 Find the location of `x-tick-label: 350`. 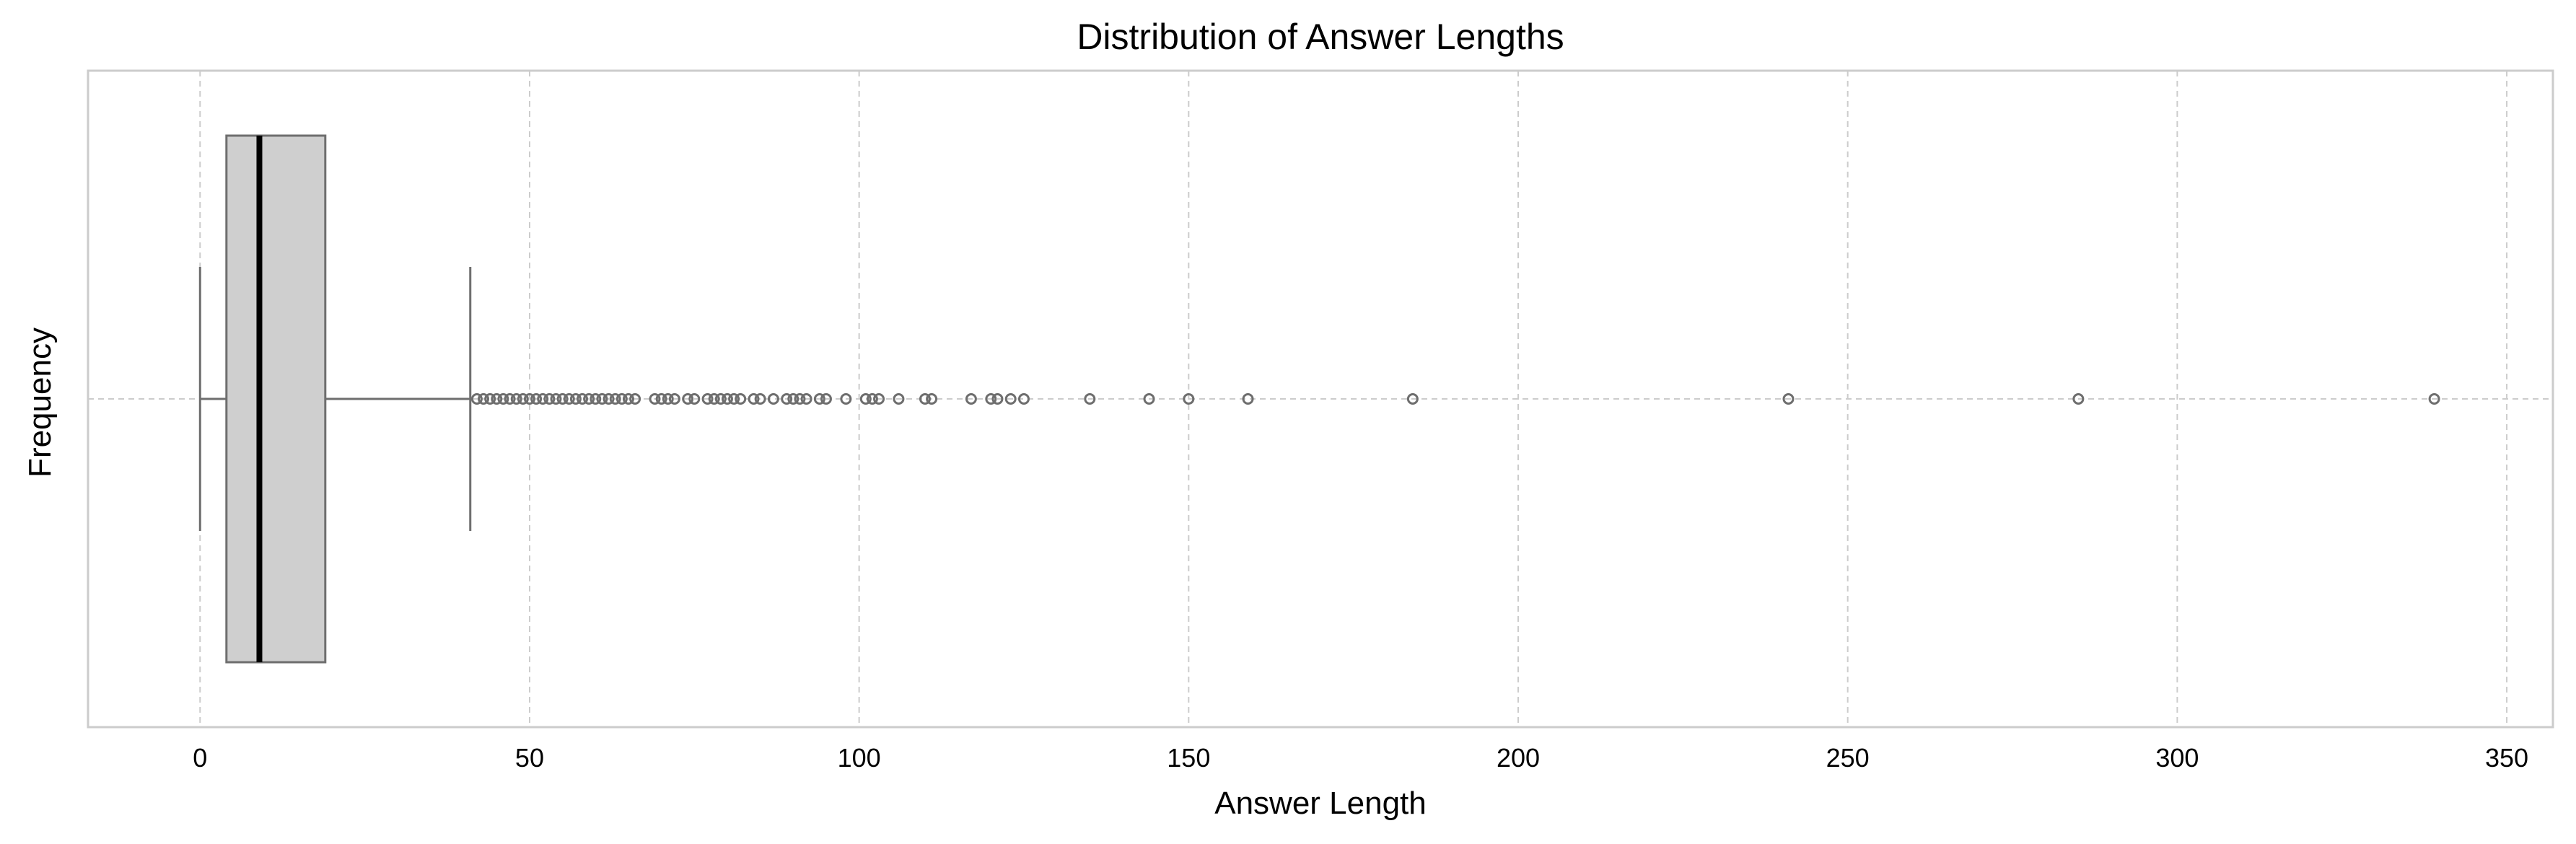

x-tick-label: 350 is located at coordinates (2506, 758).